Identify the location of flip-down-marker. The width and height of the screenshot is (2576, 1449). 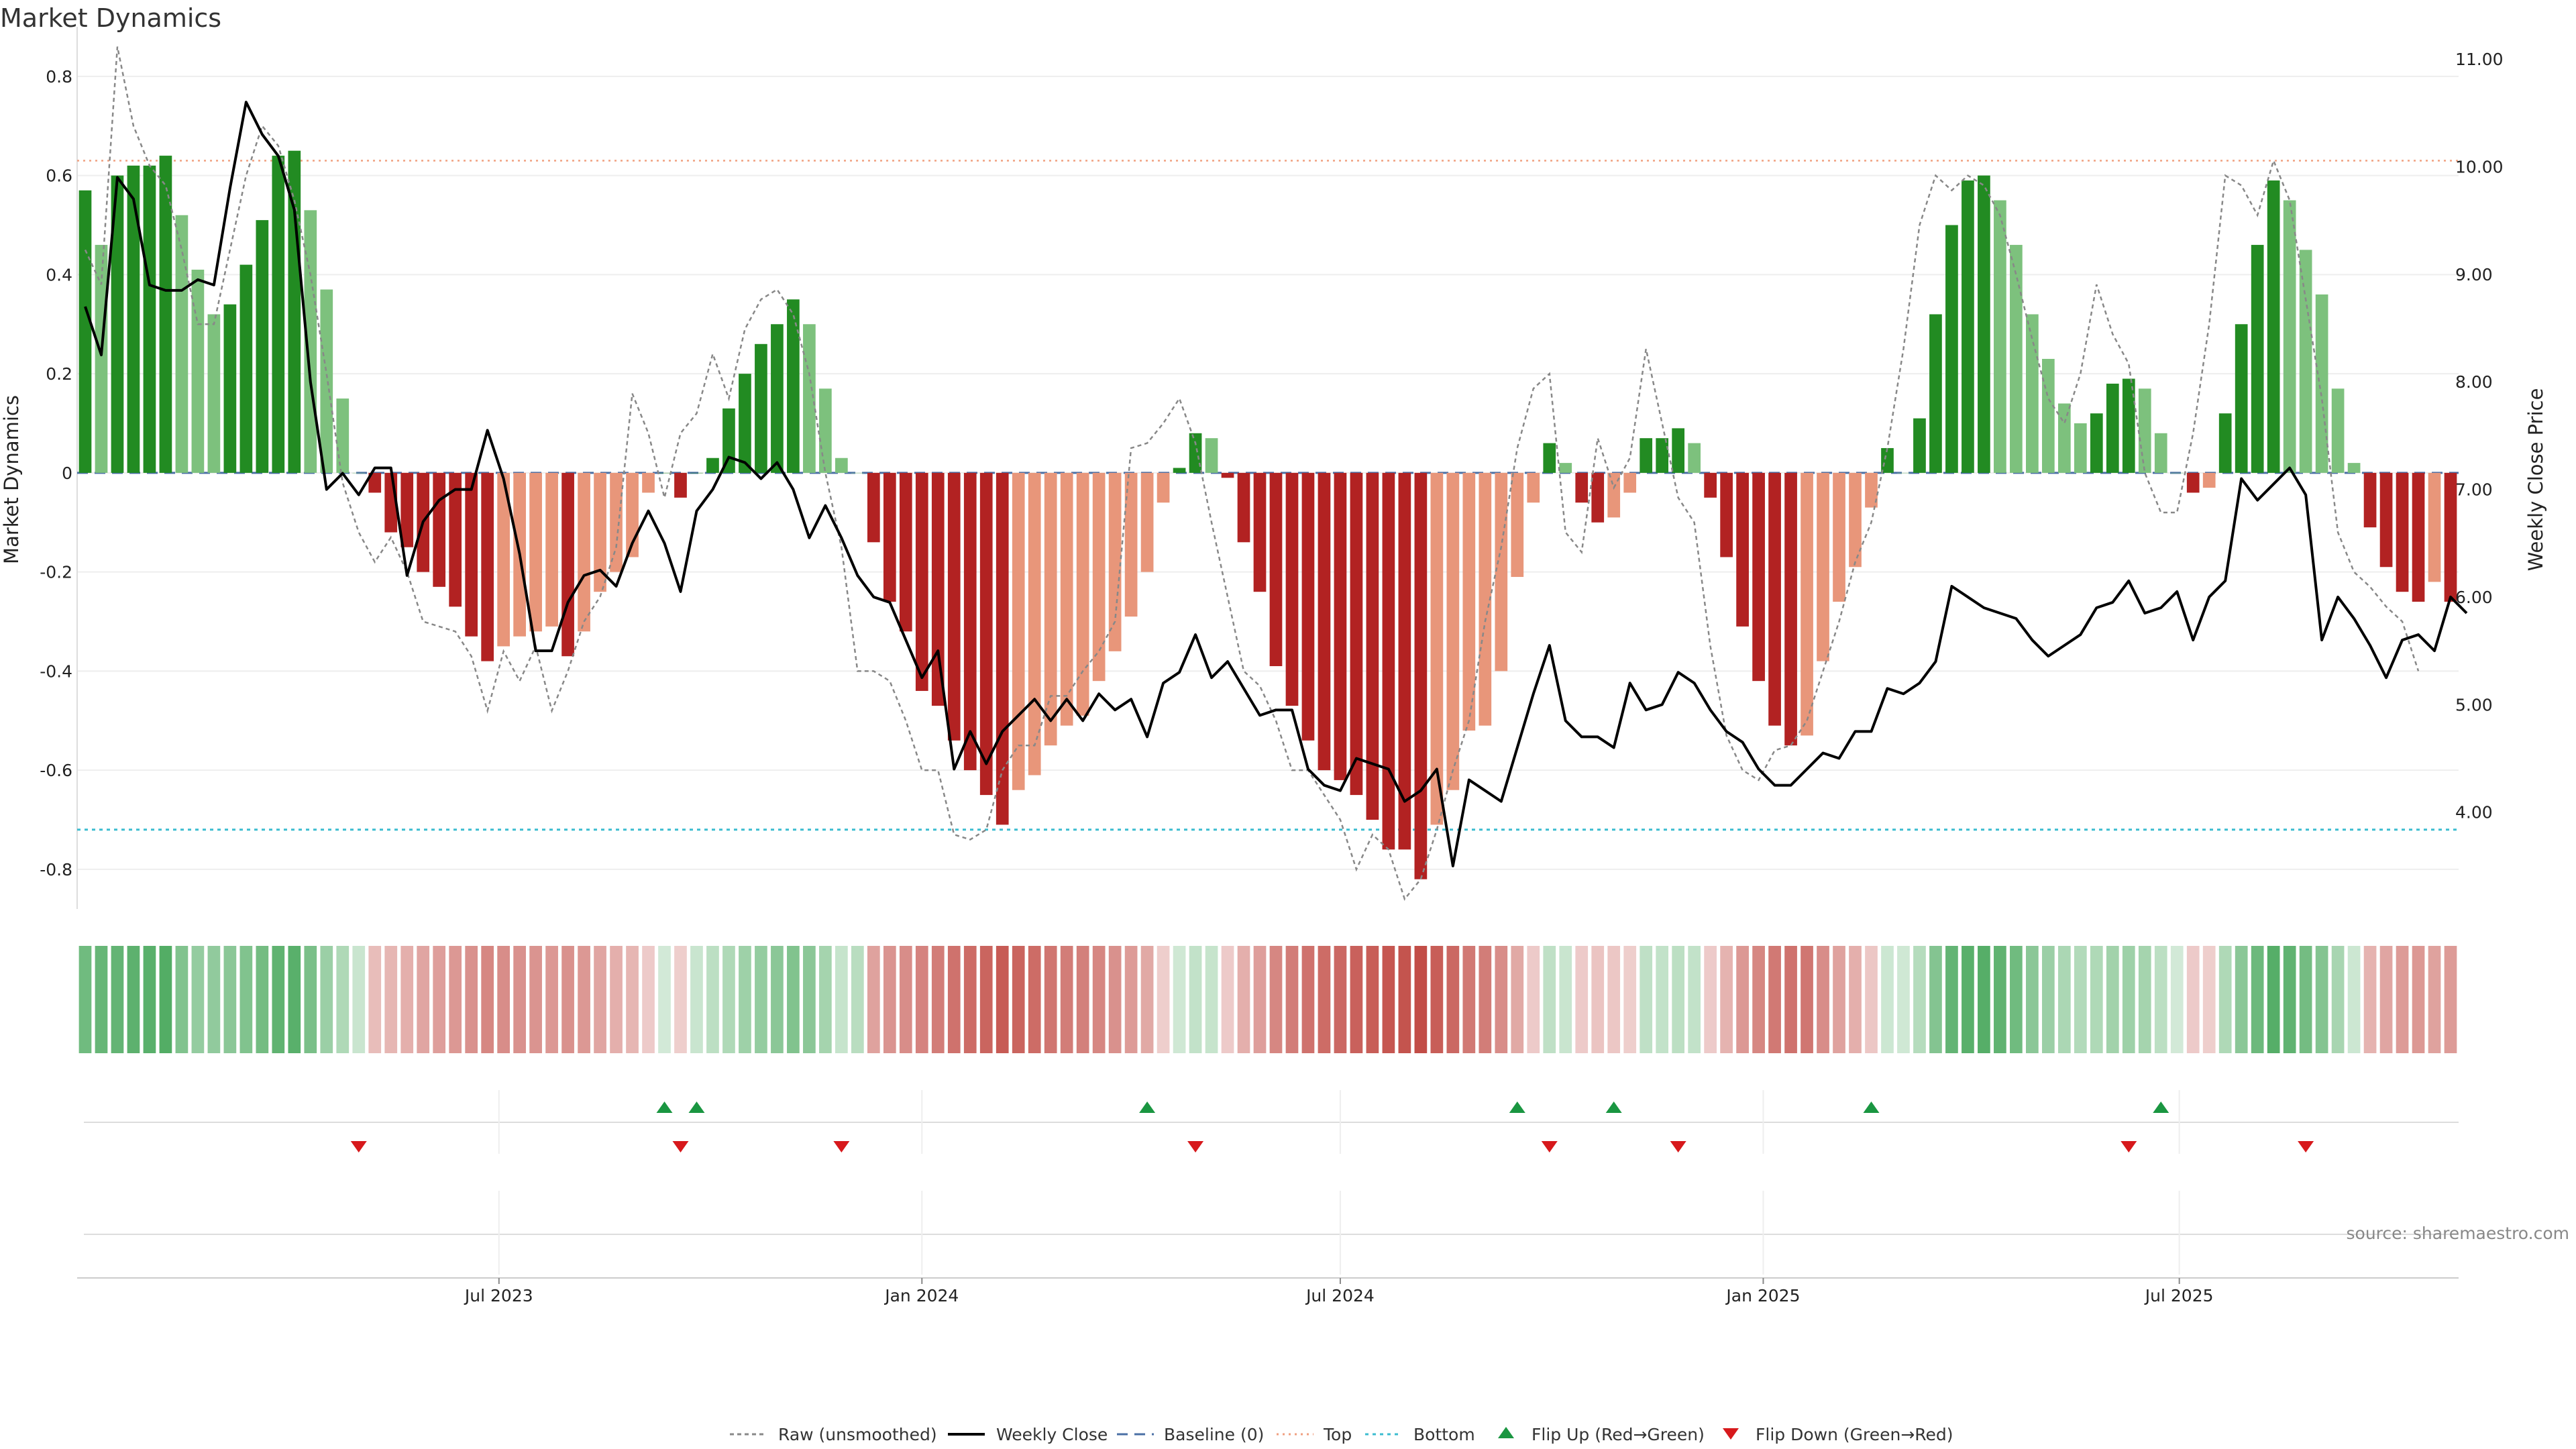
(358, 1146).